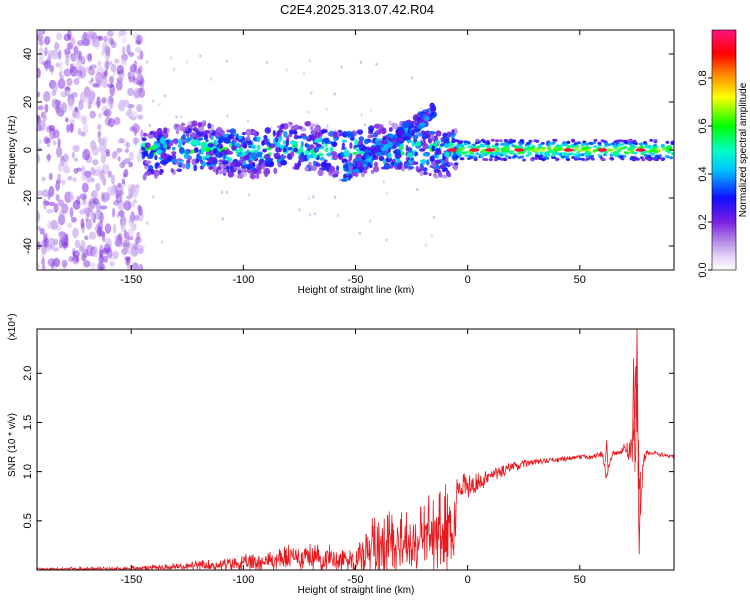 The height and width of the screenshot is (600, 750). I want to click on spectrogram-y-axis-label: Frequency (Hz), so click(12, 150).